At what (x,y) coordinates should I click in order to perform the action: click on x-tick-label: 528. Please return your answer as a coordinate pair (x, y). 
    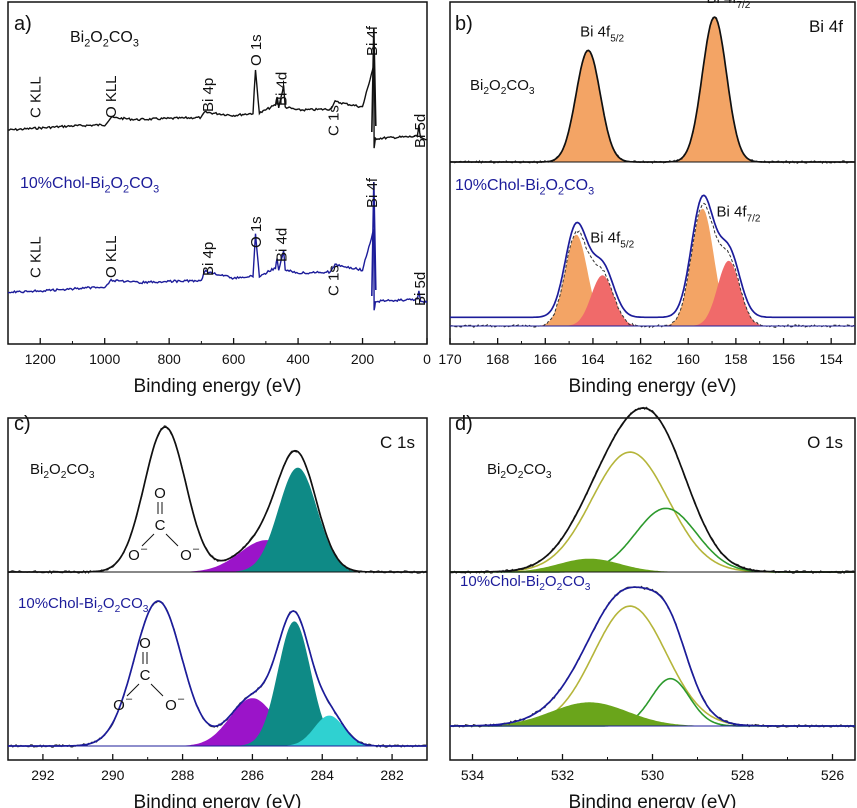
    Looking at the image, I should click on (743, 775).